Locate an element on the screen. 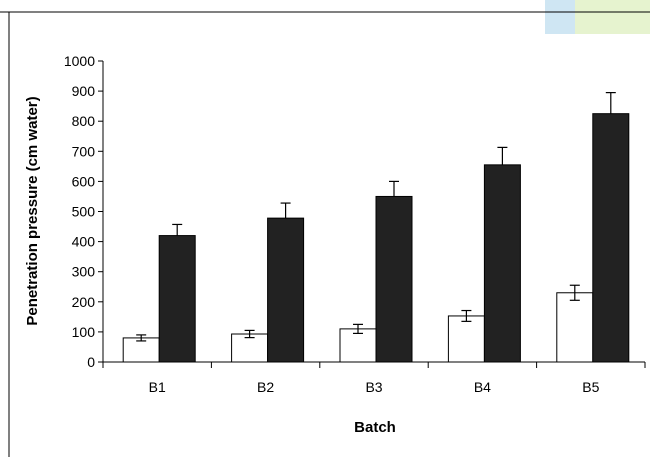 Image resolution: width=650 pixels, height=457 pixels. y-axis-title: Penetration pressure (cm water) is located at coordinates (32, 210).